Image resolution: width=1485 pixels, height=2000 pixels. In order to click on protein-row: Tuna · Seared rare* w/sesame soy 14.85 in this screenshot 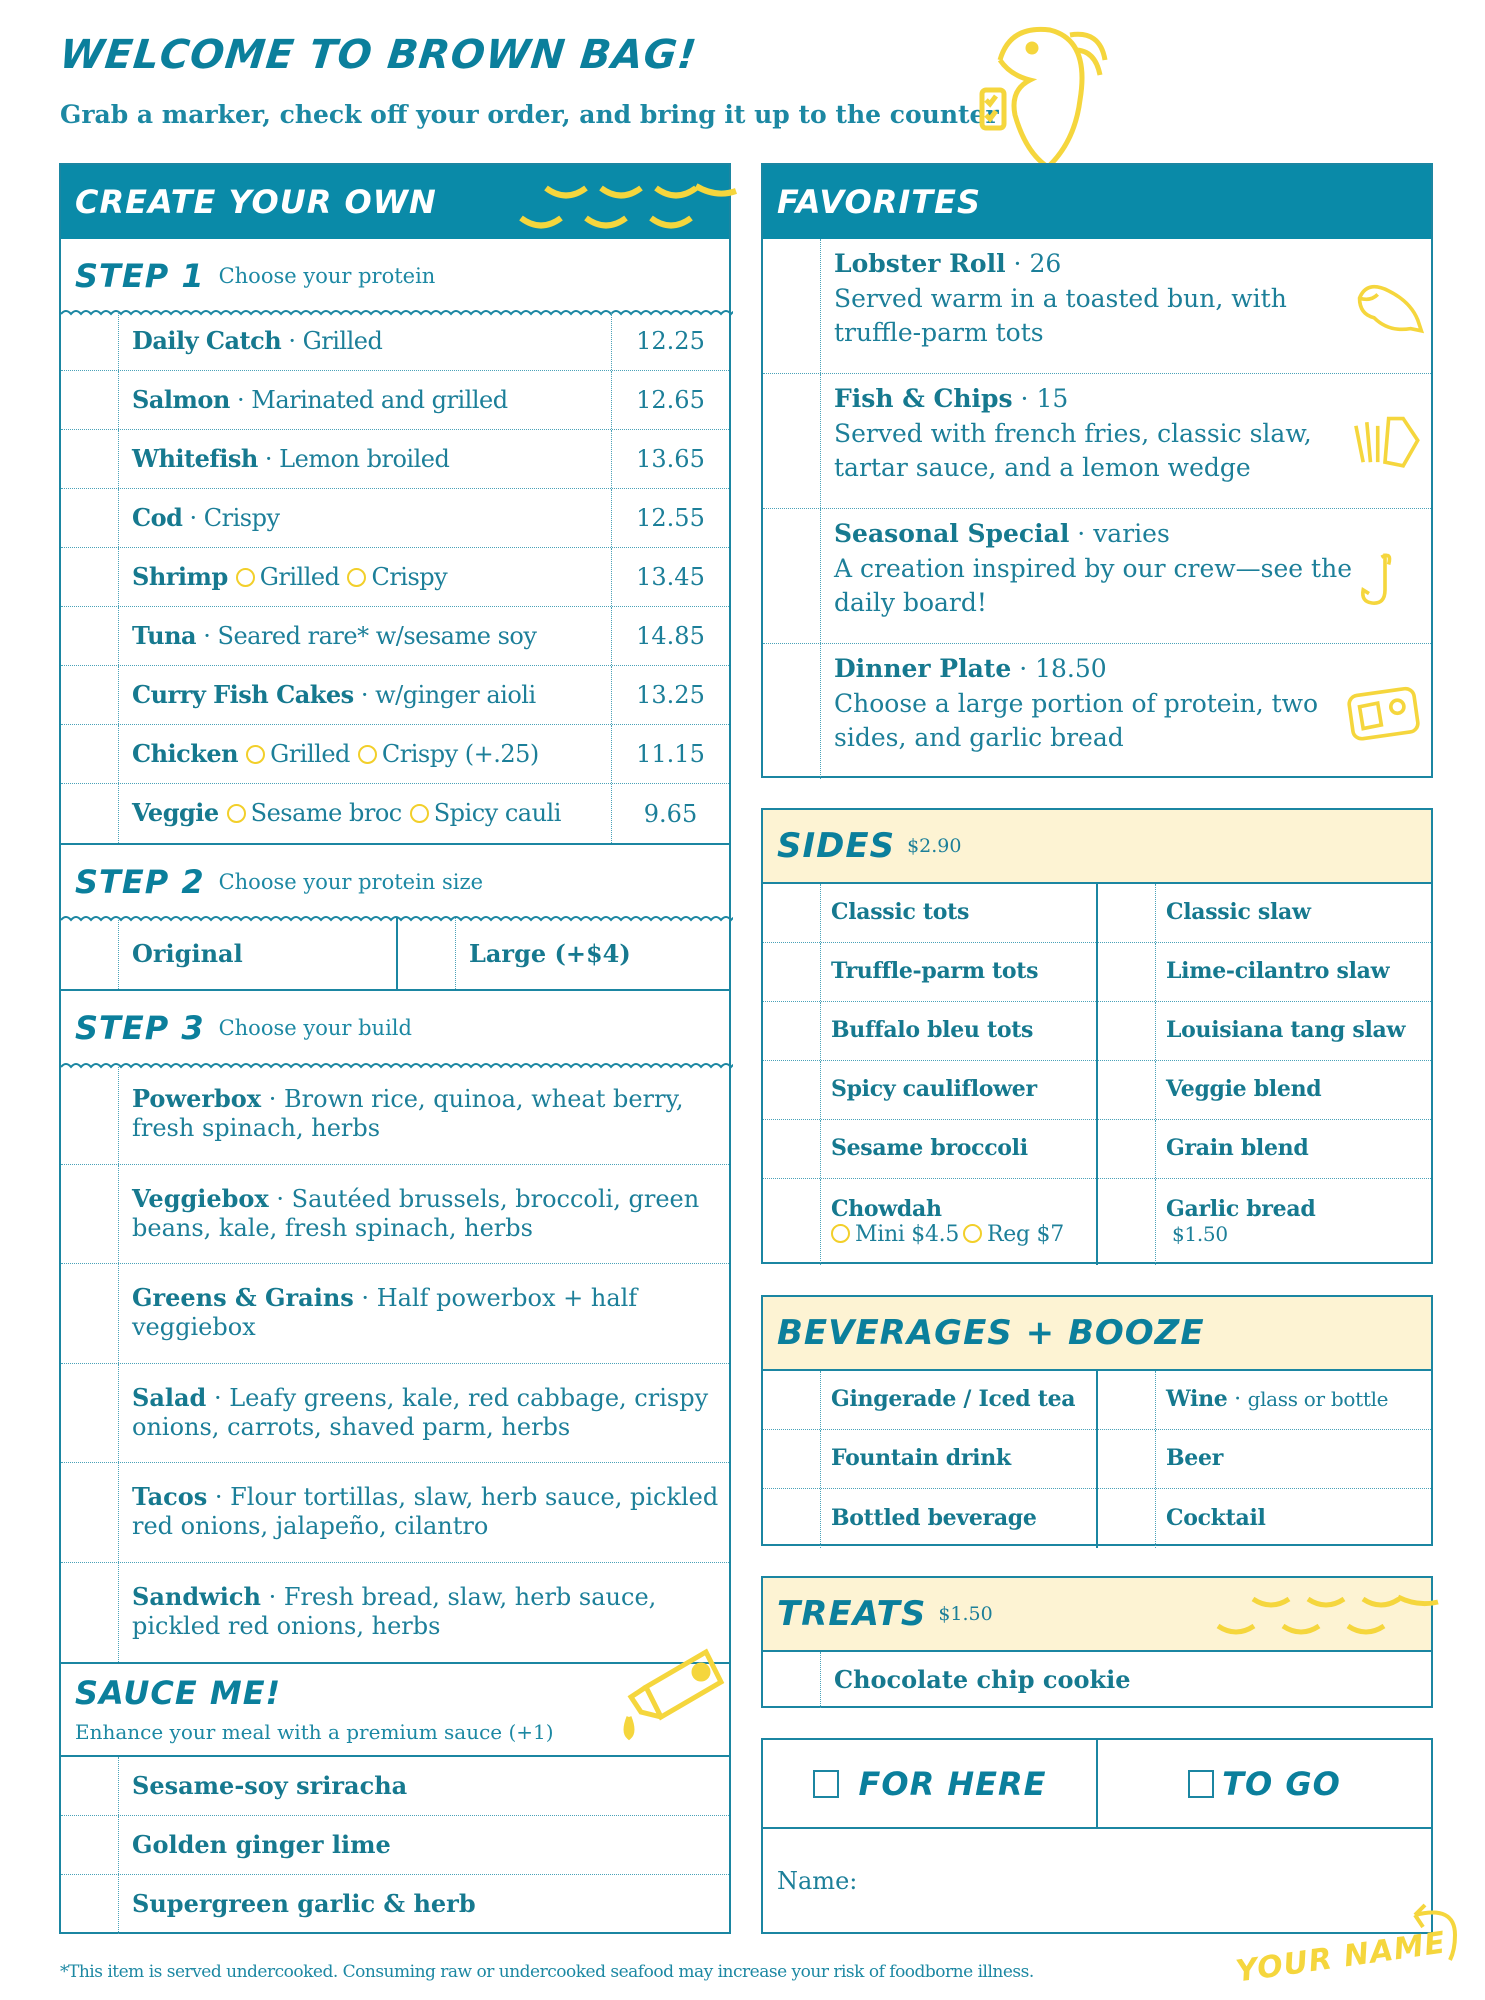, I will do `click(395, 636)`.